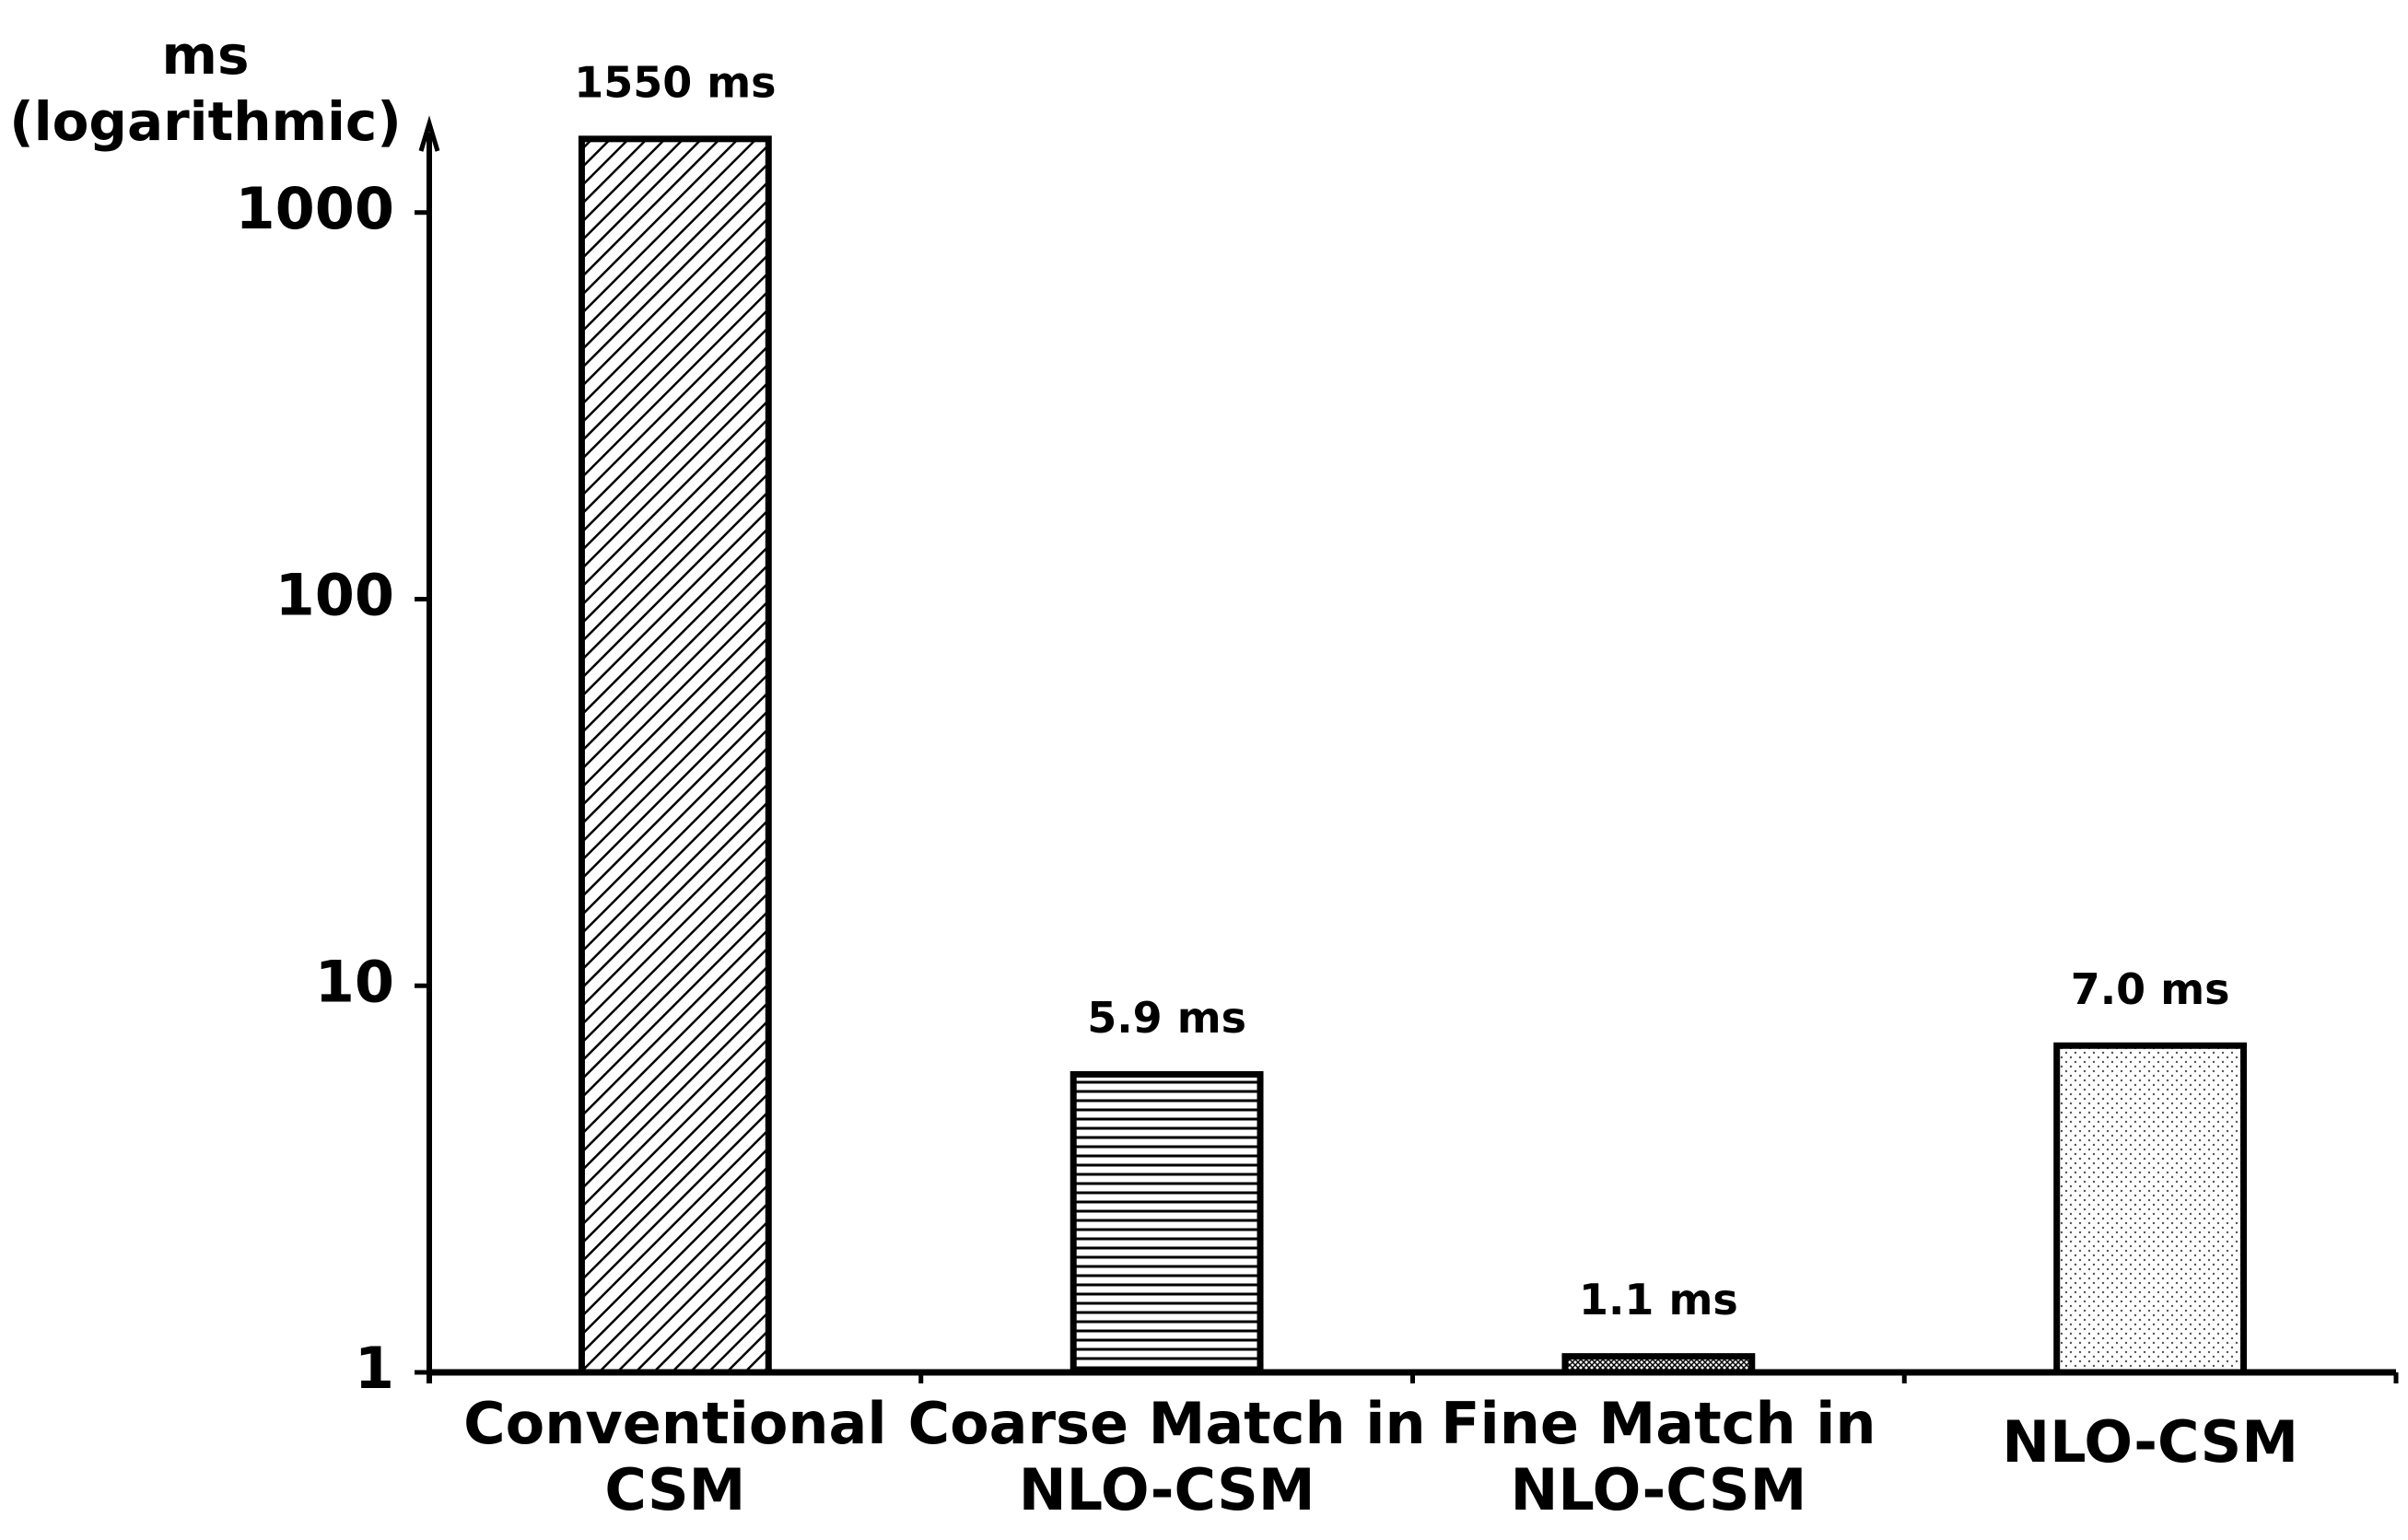  Describe the element at coordinates (206, 121) in the screenshot. I see `y-axis-label: (logarithmic)` at that location.